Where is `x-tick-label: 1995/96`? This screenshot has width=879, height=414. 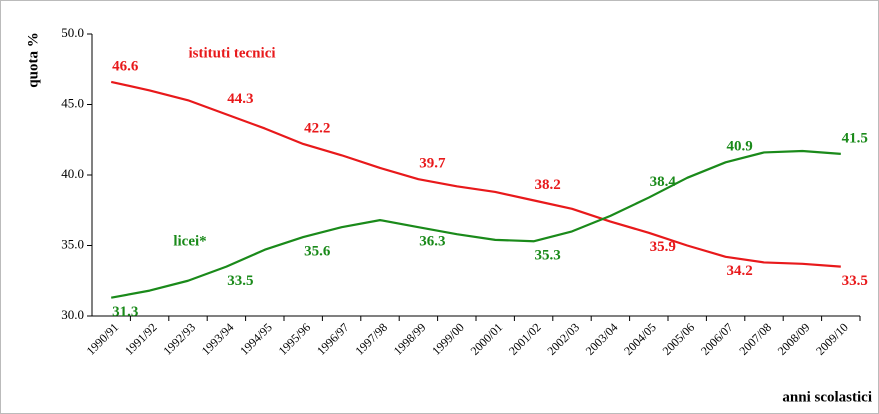
x-tick-label: 1995/96 is located at coordinates (295, 339).